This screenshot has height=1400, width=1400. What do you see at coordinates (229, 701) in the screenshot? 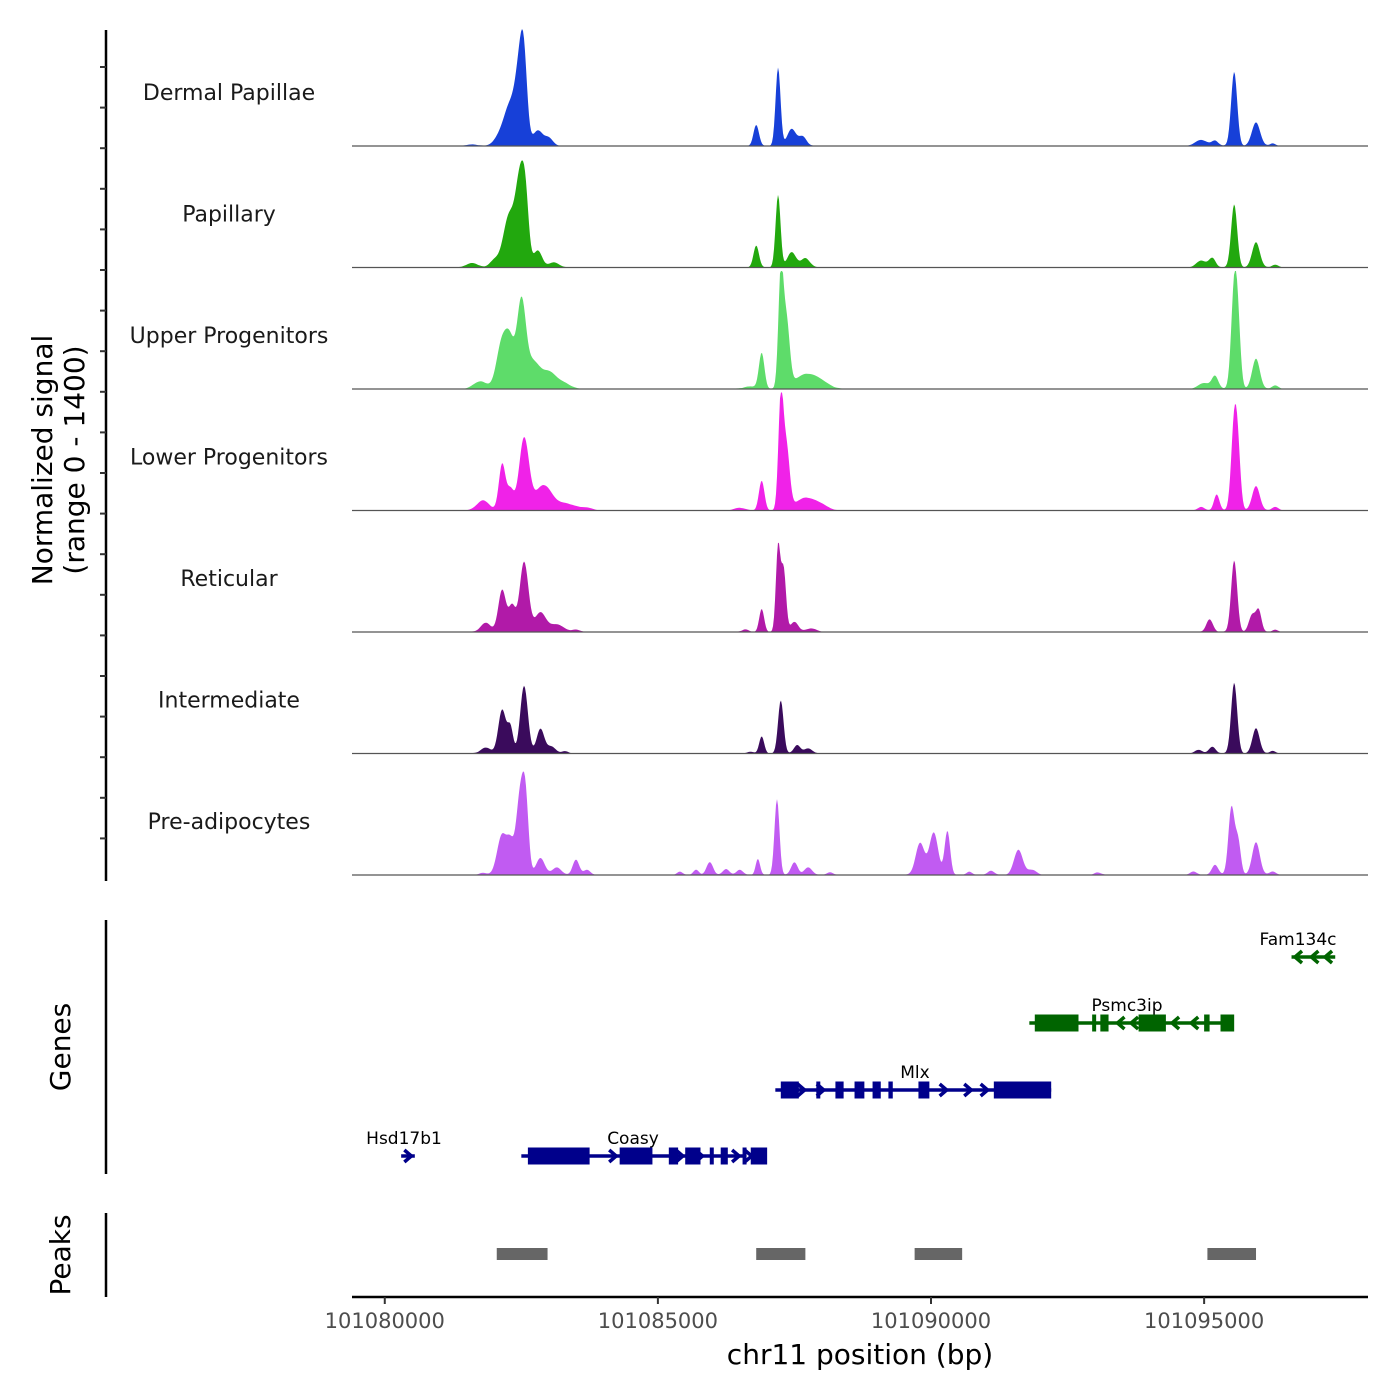
I see `track-label: Intermediate` at bounding box center [229, 701].